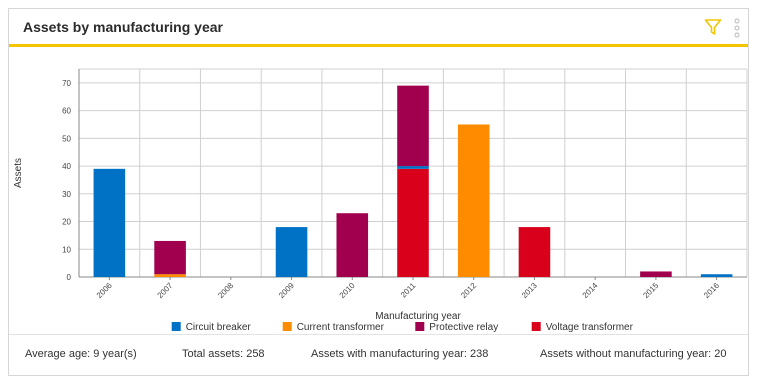 The height and width of the screenshot is (384, 757). Describe the element at coordinates (352, 245) in the screenshot. I see `bar-protective-relay-2010` at that location.